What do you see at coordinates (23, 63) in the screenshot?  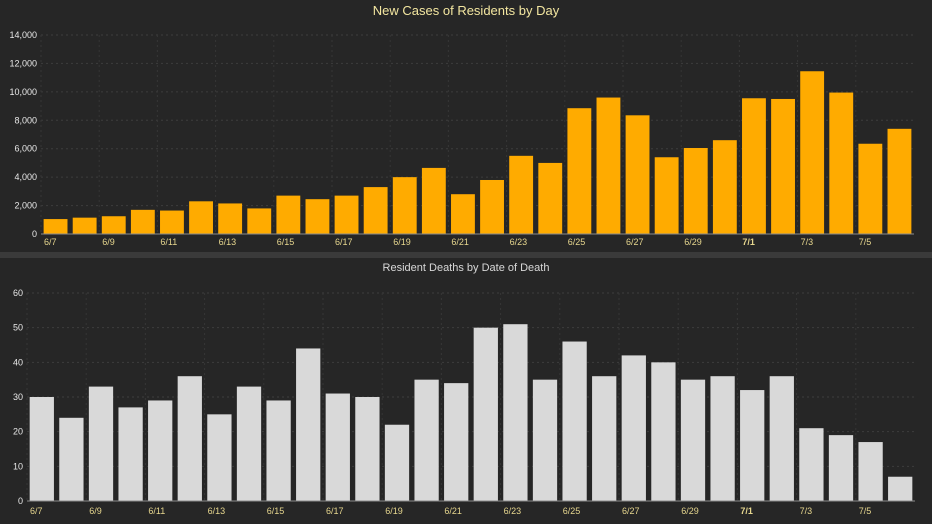 I see `cases-ytick-label: 12,000` at bounding box center [23, 63].